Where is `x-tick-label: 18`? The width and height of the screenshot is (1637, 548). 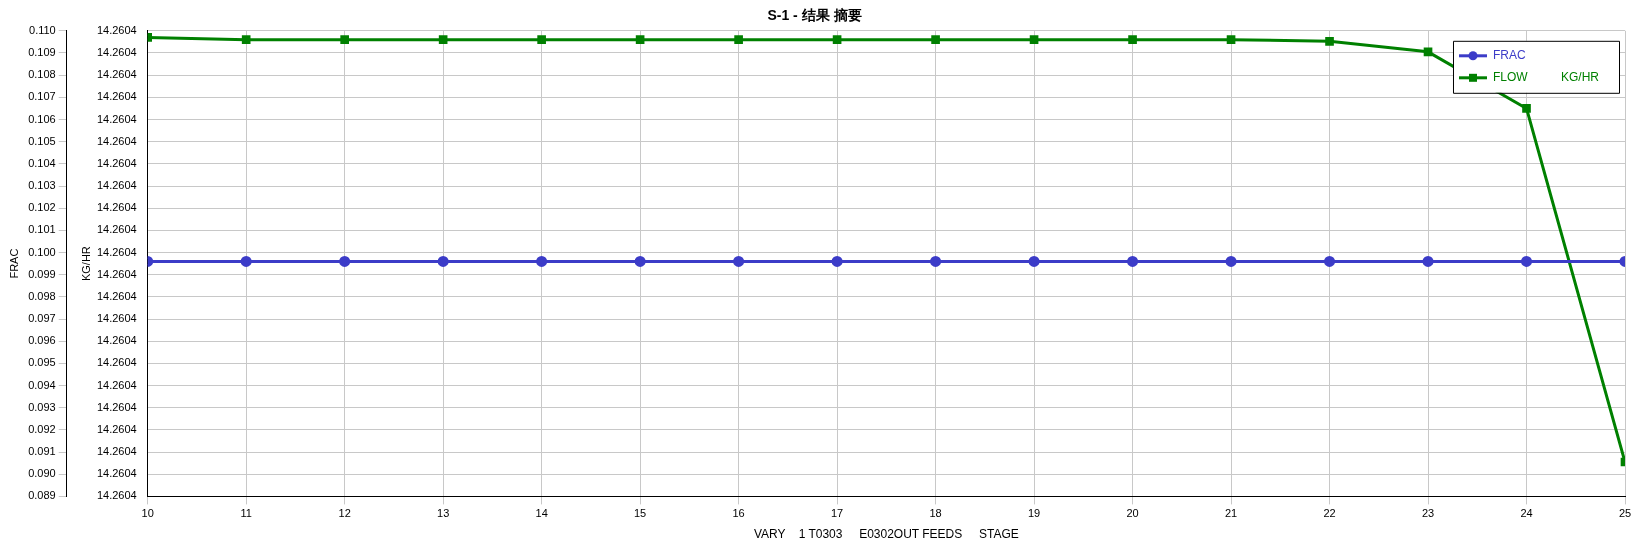
x-tick-label: 18 is located at coordinates (935, 513).